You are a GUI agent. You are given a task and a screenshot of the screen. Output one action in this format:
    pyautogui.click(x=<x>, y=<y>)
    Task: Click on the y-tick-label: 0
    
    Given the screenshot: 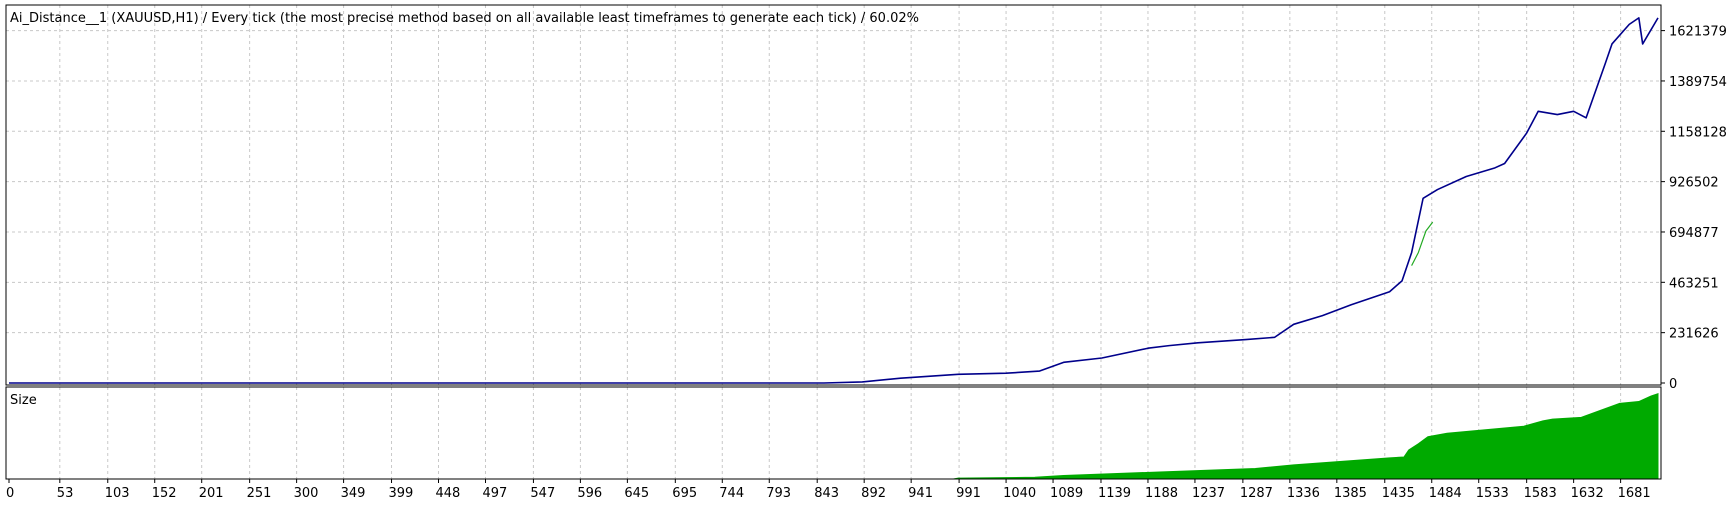 What is the action you would take?
    pyautogui.click(x=1673, y=384)
    